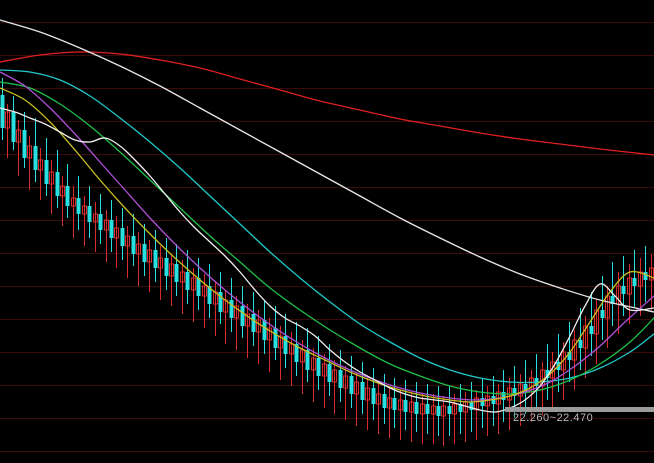  Describe the element at coordinates (579, 409) in the screenshot. I see `cursor-horizontal-marker` at that location.